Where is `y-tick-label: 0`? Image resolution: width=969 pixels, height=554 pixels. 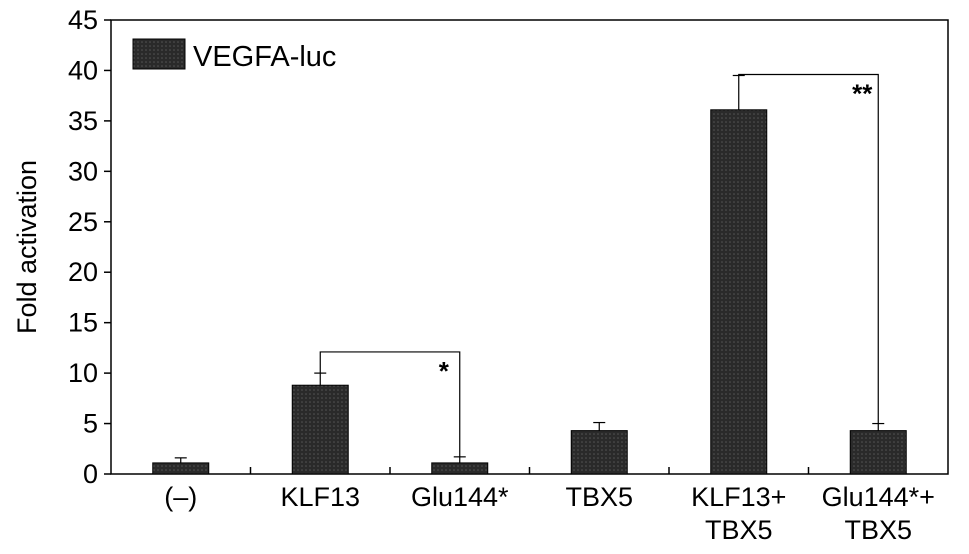
y-tick-label: 0 is located at coordinates (90, 474).